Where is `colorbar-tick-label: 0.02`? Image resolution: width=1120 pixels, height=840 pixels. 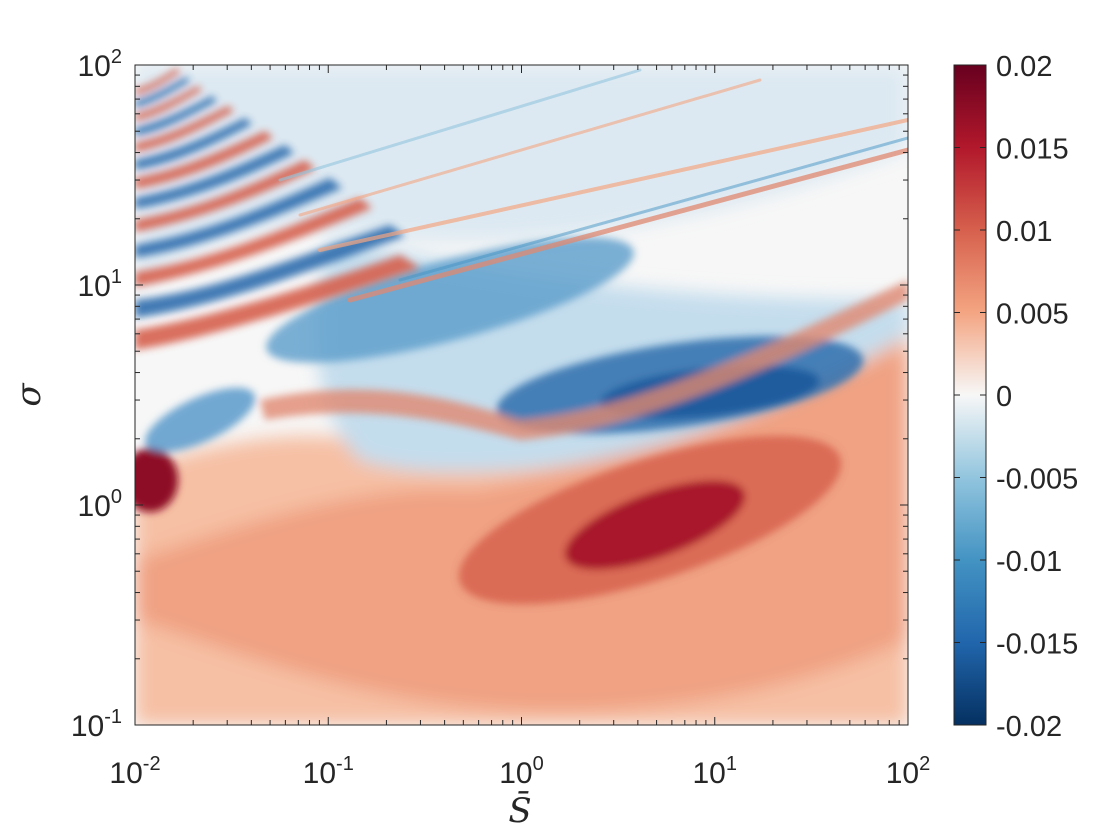 colorbar-tick-label: 0.02 is located at coordinates (1024, 67).